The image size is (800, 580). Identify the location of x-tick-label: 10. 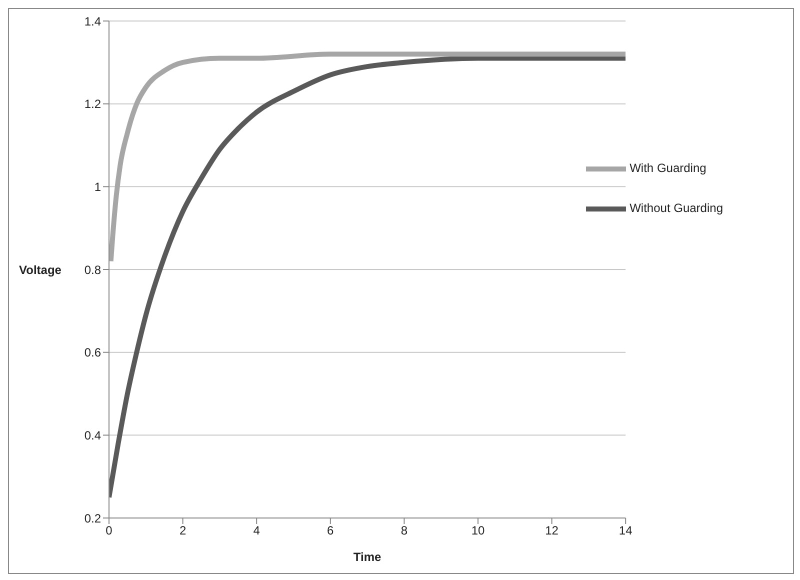
(478, 531).